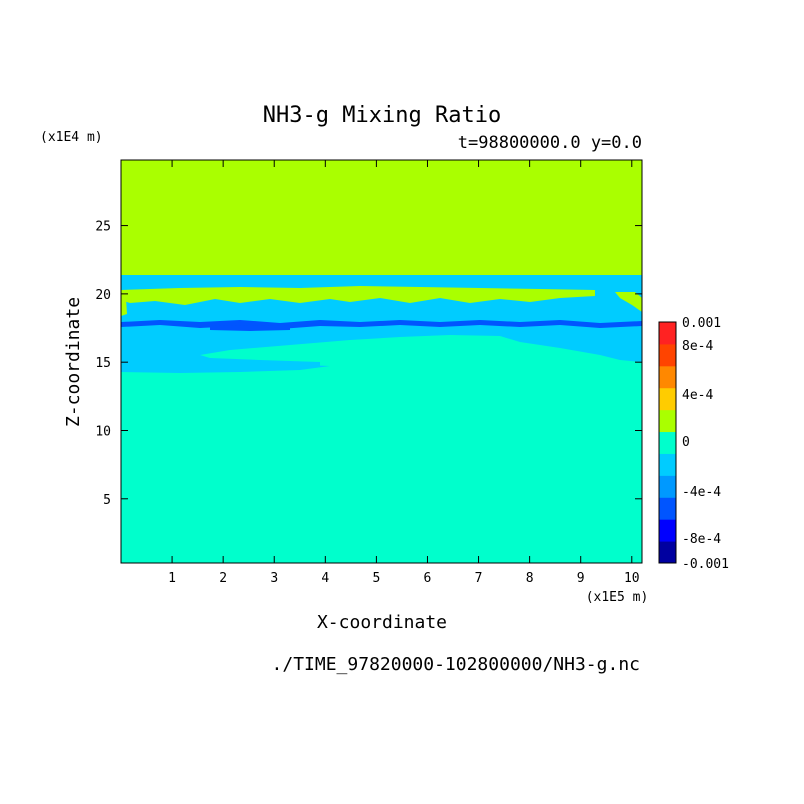  Describe the element at coordinates (274, 578) in the screenshot. I see `x-tick-label: 3` at that location.